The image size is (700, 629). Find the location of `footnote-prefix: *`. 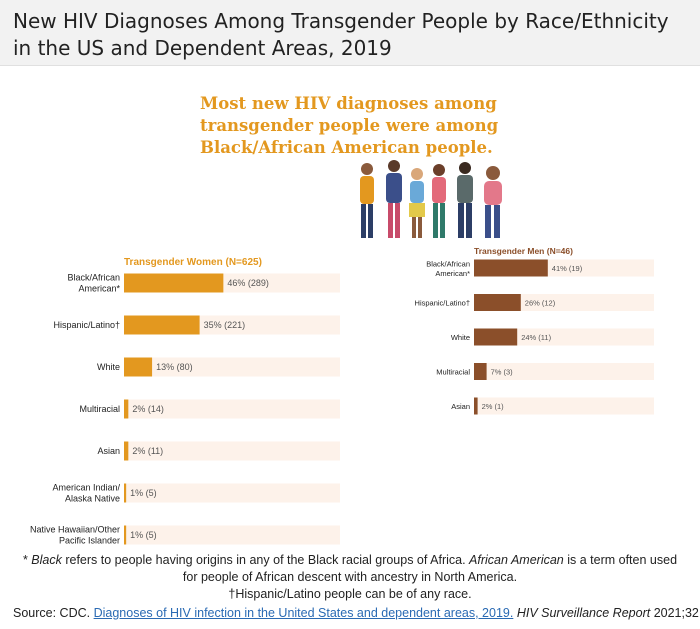

footnote-prefix: * is located at coordinates (27, 560).